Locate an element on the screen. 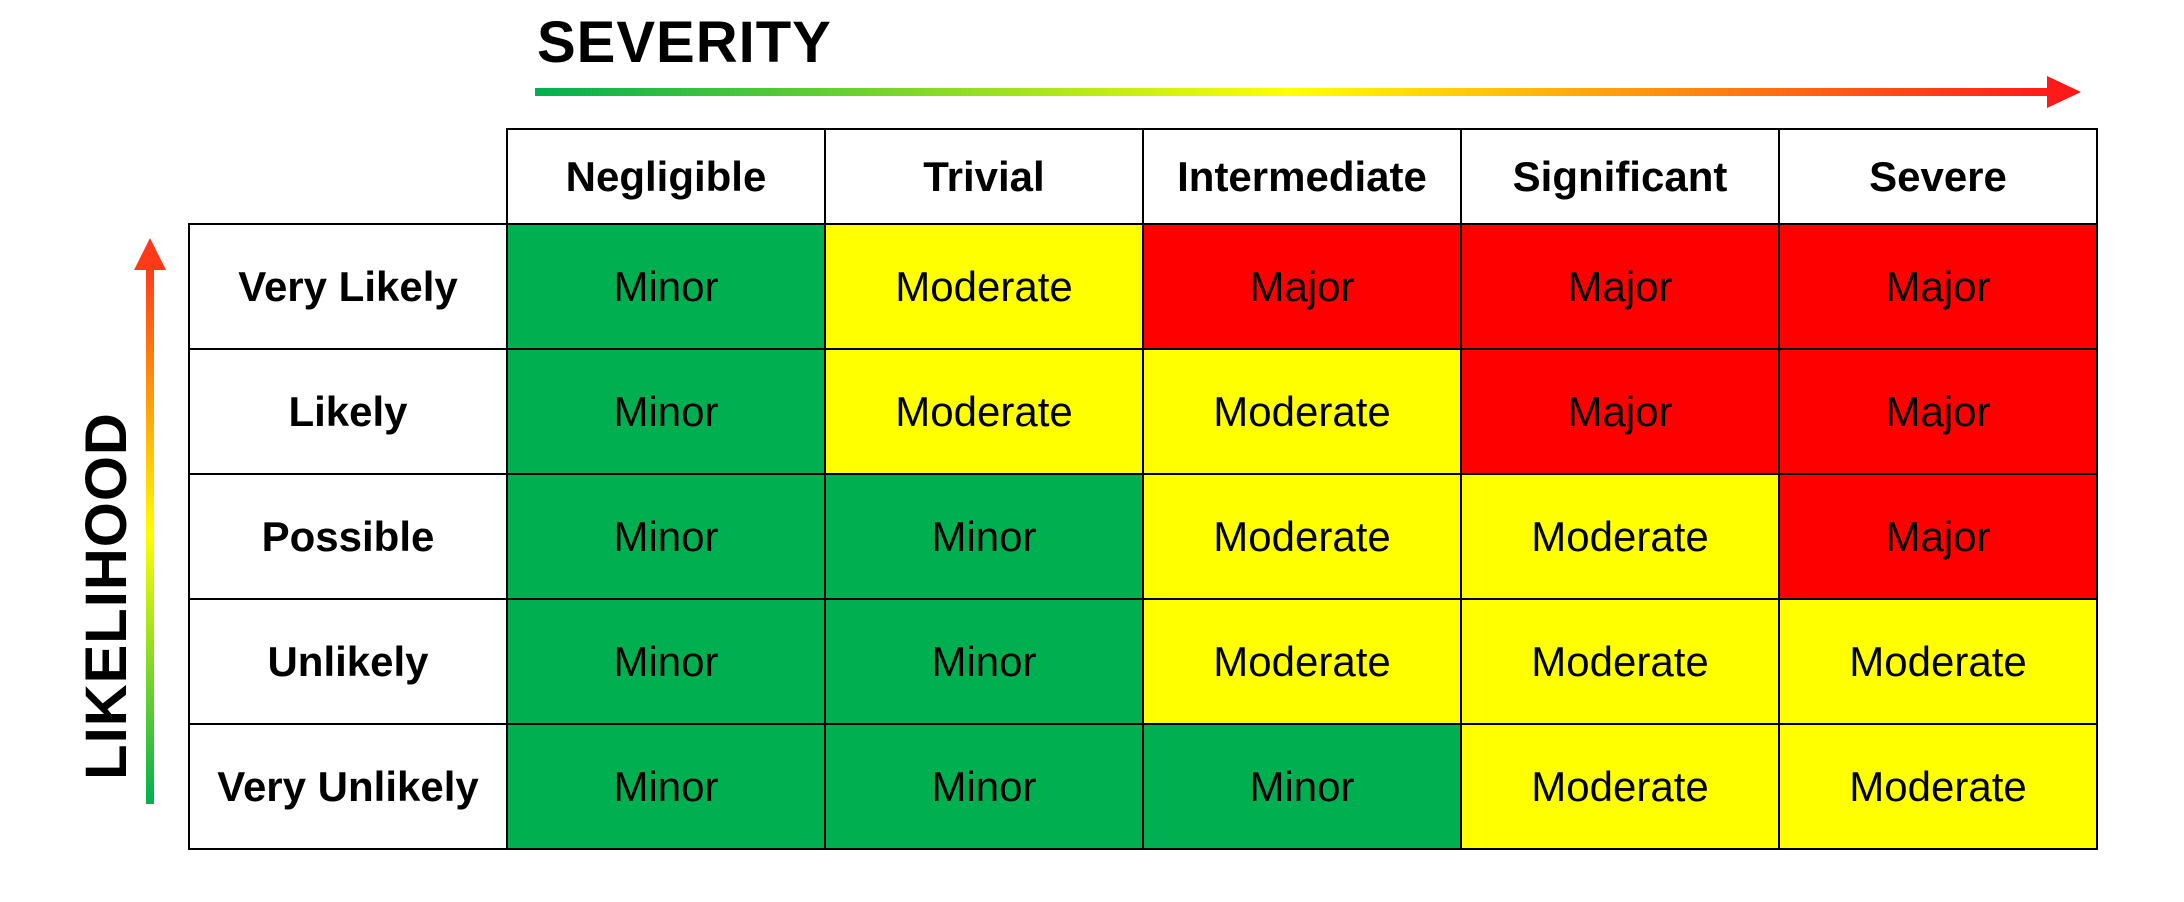 Image resolution: width=2184 pixels, height=902 pixels. severity-header: Severe is located at coordinates (1938, 176).